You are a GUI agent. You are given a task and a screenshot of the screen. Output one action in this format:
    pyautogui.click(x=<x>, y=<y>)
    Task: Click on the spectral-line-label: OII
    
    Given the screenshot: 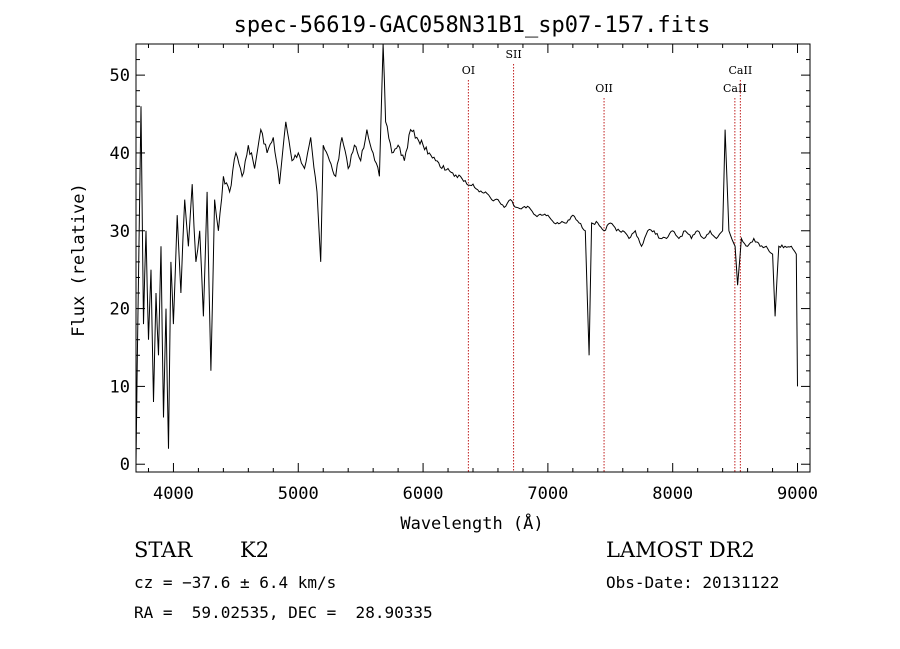 What is the action you would take?
    pyautogui.click(x=604, y=88)
    